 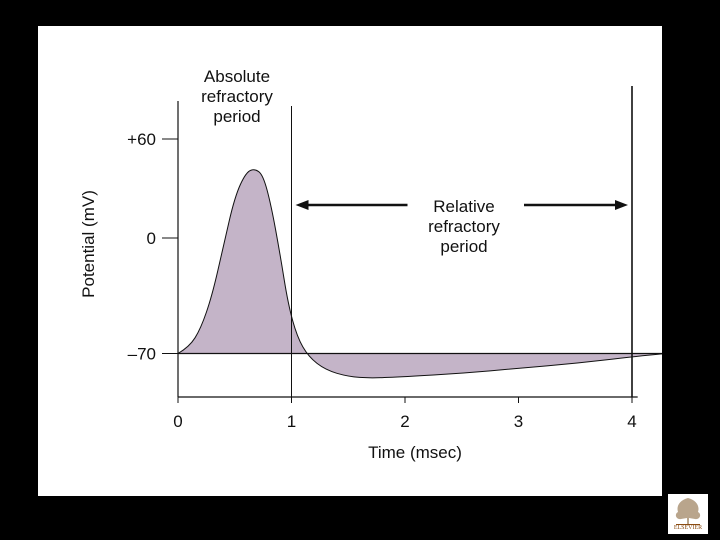 I want to click on absolute-refractory-label: Absolute, so click(x=237, y=76).